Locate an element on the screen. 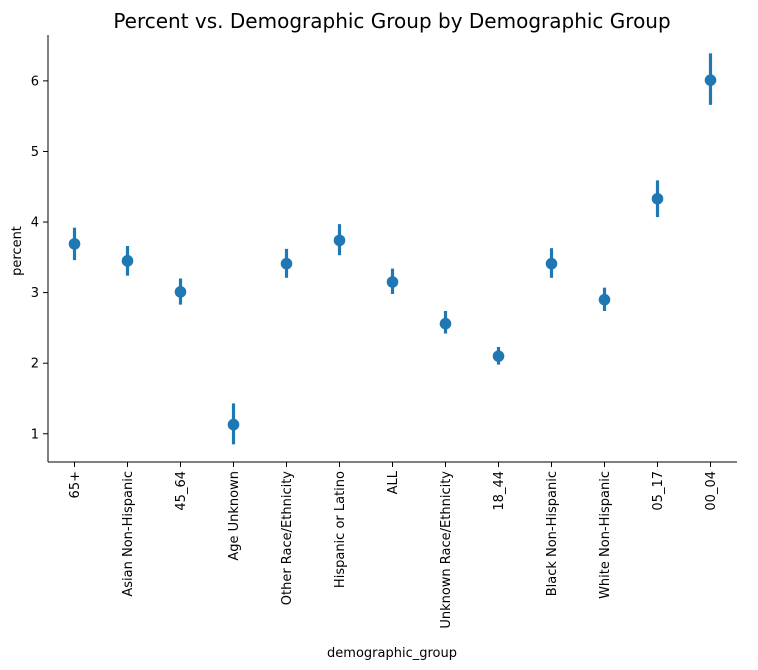 The height and width of the screenshot is (670, 758). y-tick-label: 6 is located at coordinates (35, 81).